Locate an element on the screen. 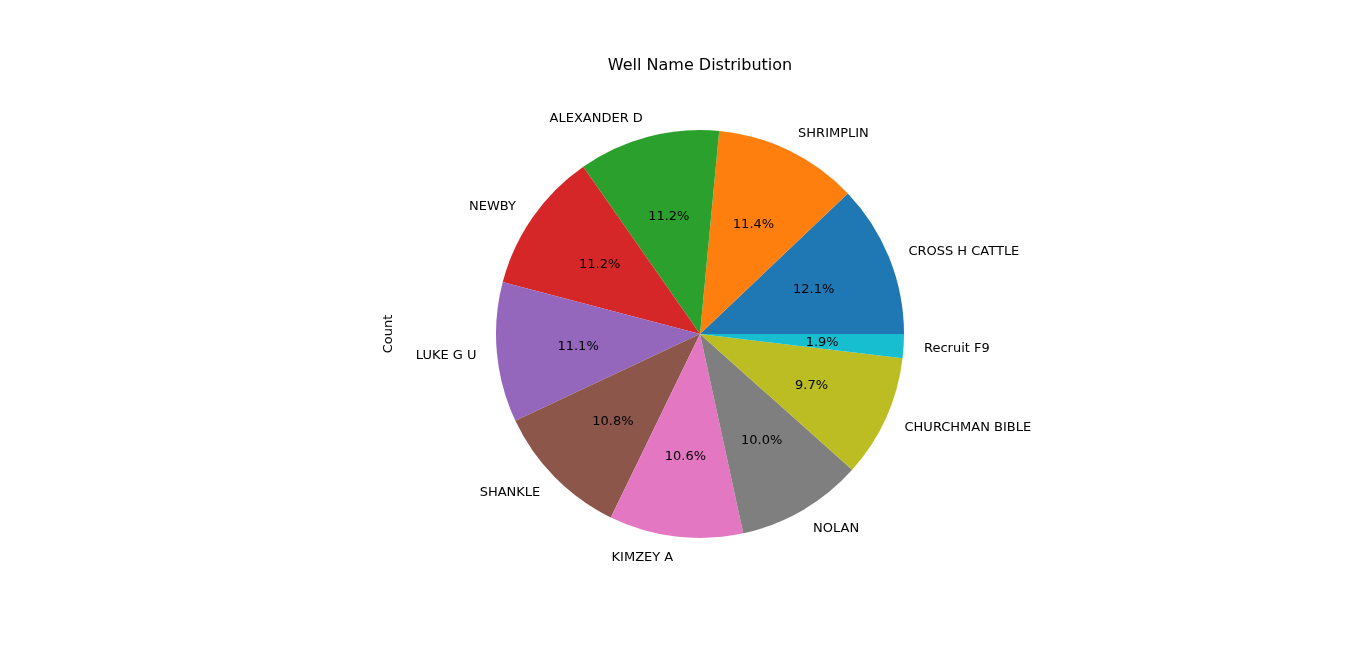 This screenshot has width=1366, height=663. data-label: 10.6% is located at coordinates (685, 456).